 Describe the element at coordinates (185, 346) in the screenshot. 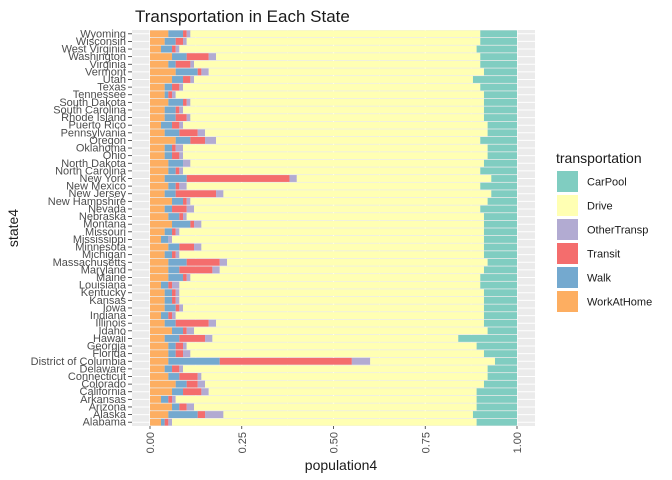

I see `bar-othertransp-georgia` at that location.